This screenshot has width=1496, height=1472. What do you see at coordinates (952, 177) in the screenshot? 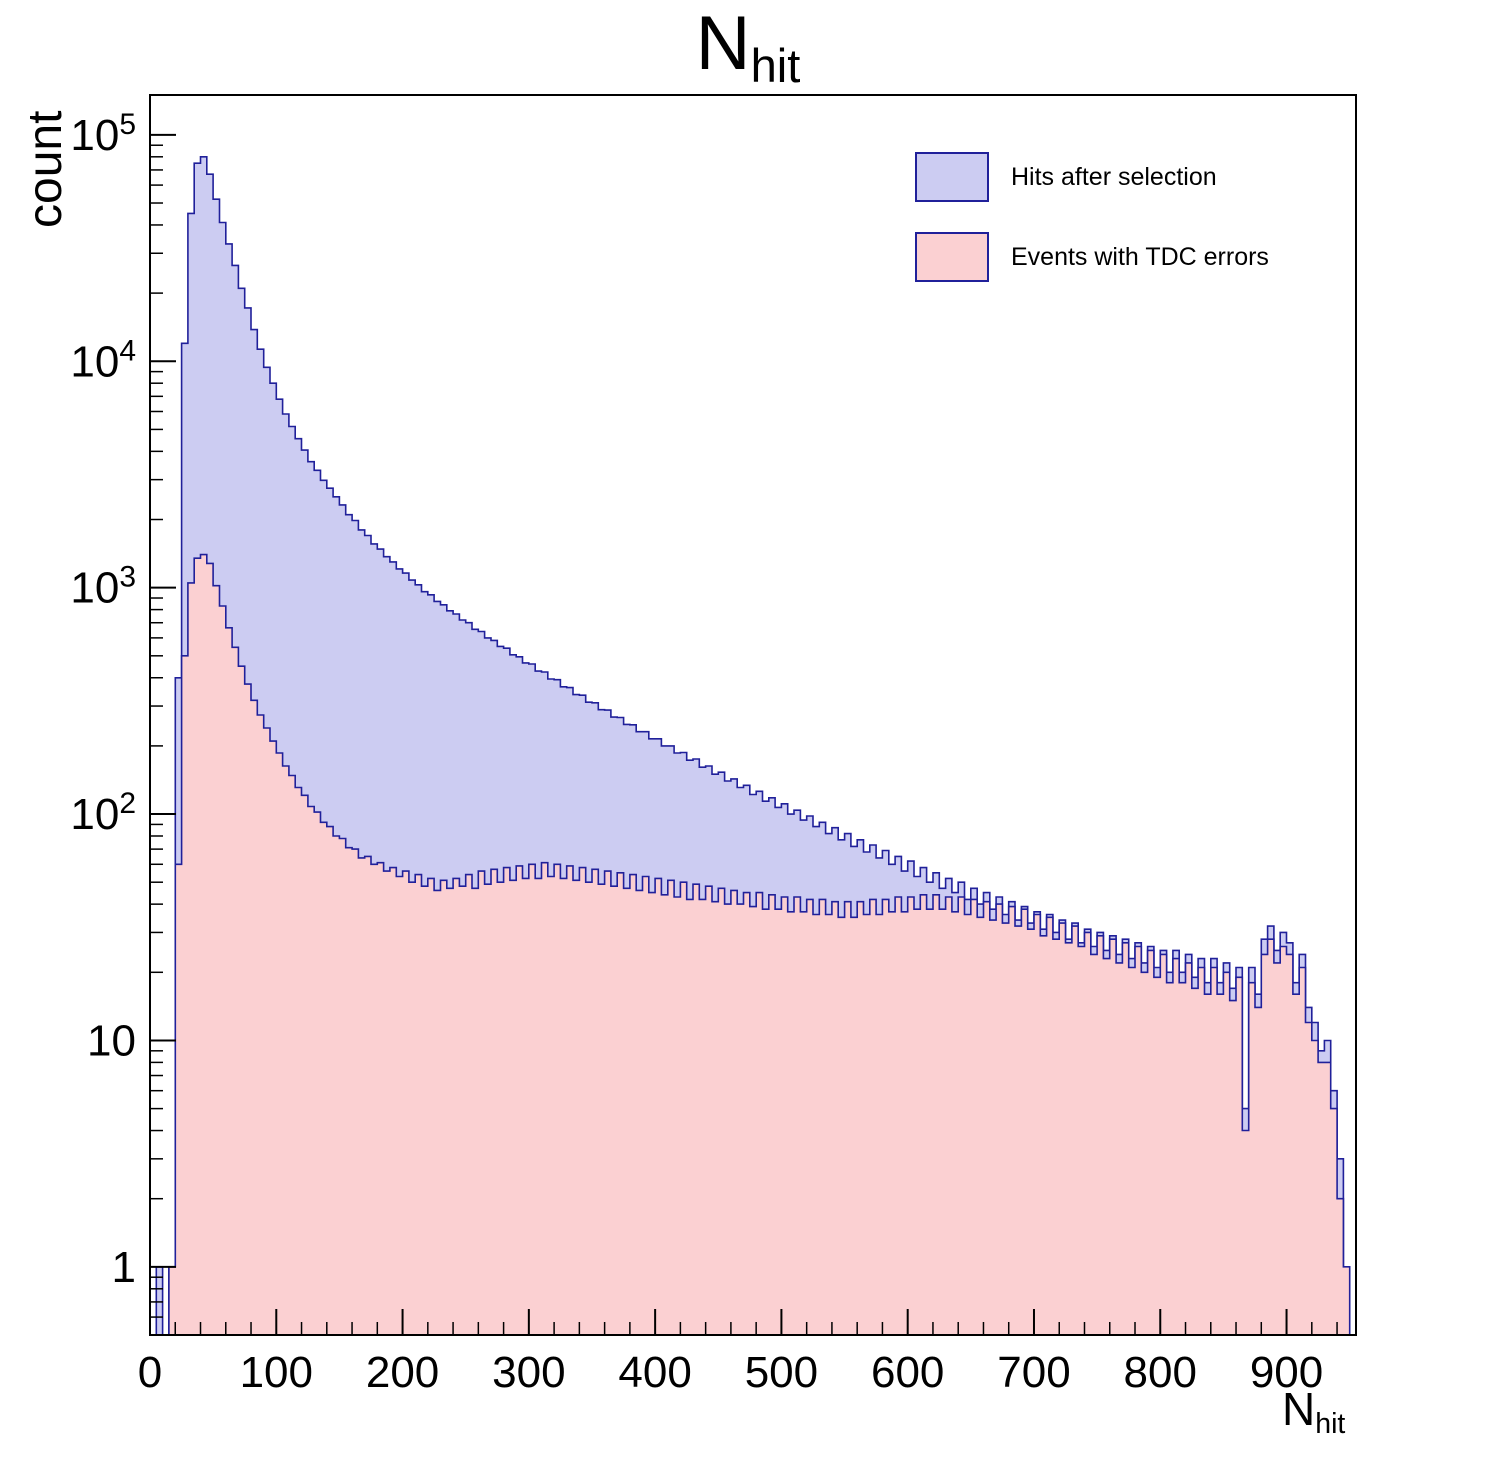
I see `legend-swatch-hits-after-selection` at bounding box center [952, 177].